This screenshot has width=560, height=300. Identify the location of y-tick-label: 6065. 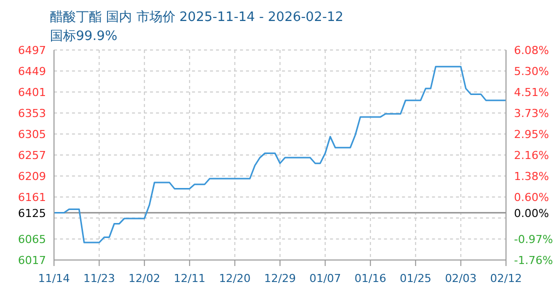
(32, 239).